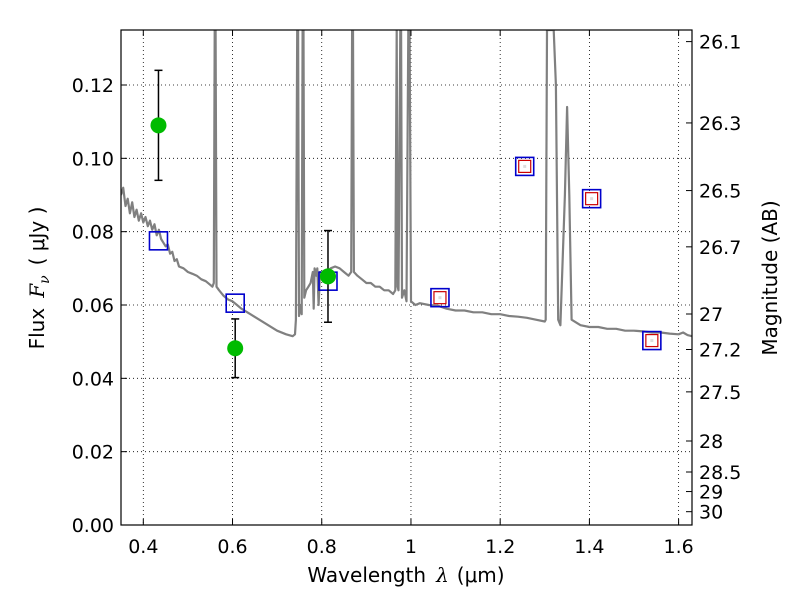 Image resolution: width=800 pixels, height=600 pixels. I want to click on y-tick-label: 0.02, so click(93, 453).